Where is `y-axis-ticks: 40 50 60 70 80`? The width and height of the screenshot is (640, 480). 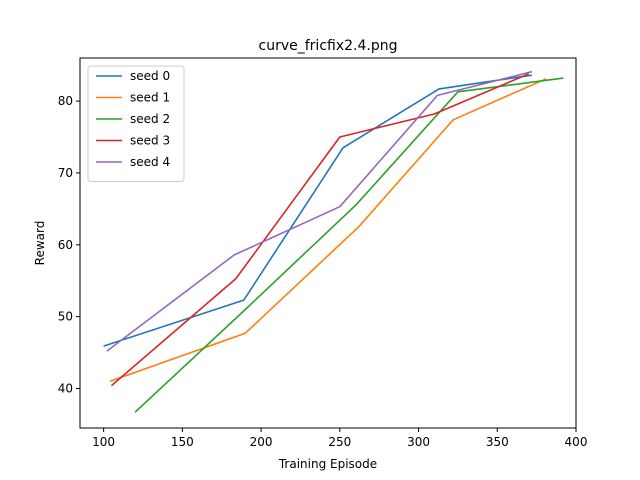
y-axis-ticks: 40 50 60 70 80 is located at coordinates (69, 244).